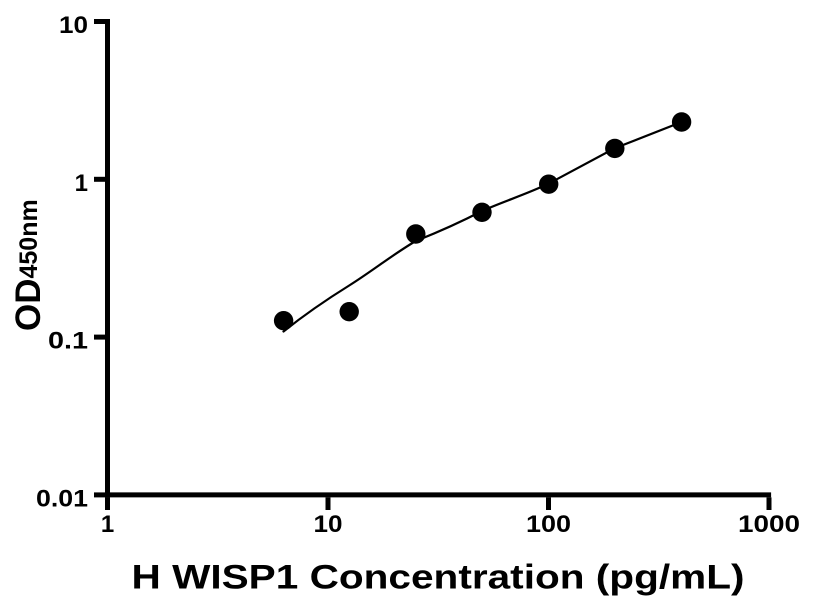 The image size is (816, 612). Describe the element at coordinates (28, 265) in the screenshot. I see `svg-text: OD450nm` at that location.